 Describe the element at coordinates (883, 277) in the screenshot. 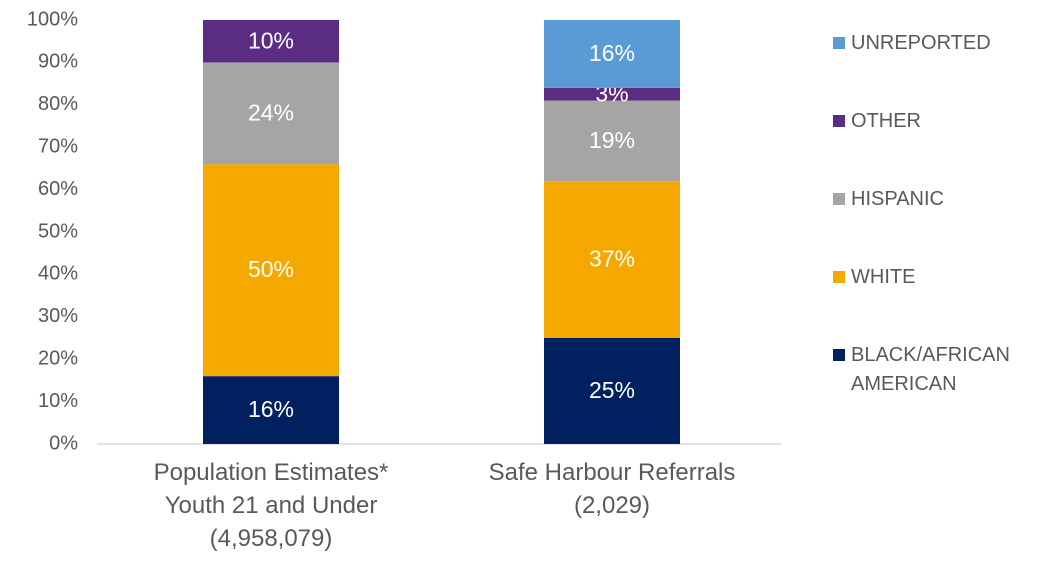

I see `legend-label: WHITE` at that location.